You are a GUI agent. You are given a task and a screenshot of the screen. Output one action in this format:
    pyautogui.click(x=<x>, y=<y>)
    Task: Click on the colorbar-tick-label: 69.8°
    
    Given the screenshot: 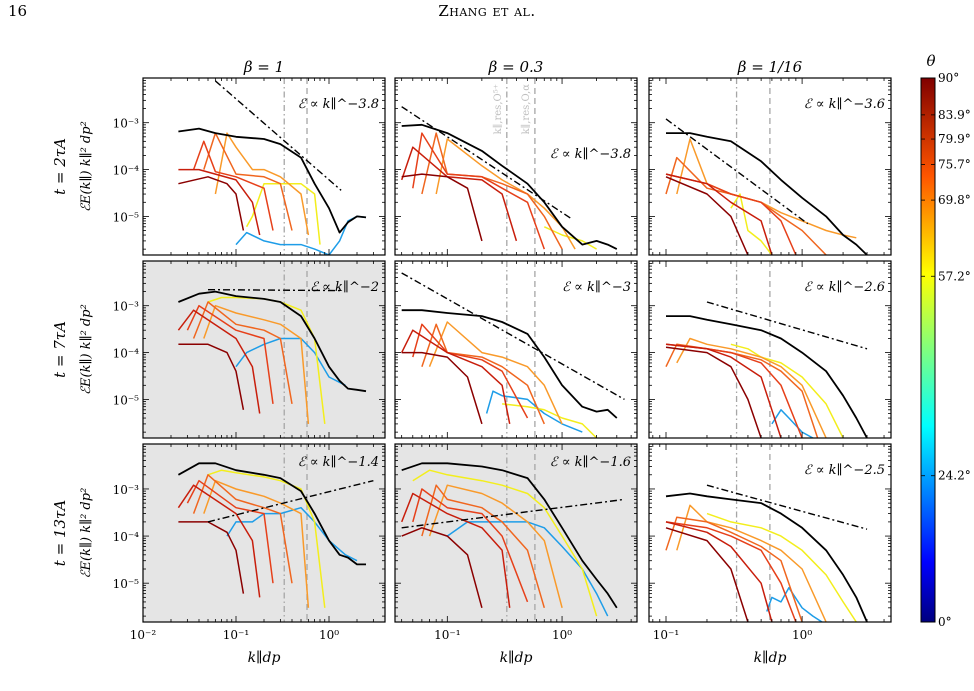 What is the action you would take?
    pyautogui.click(x=954, y=200)
    